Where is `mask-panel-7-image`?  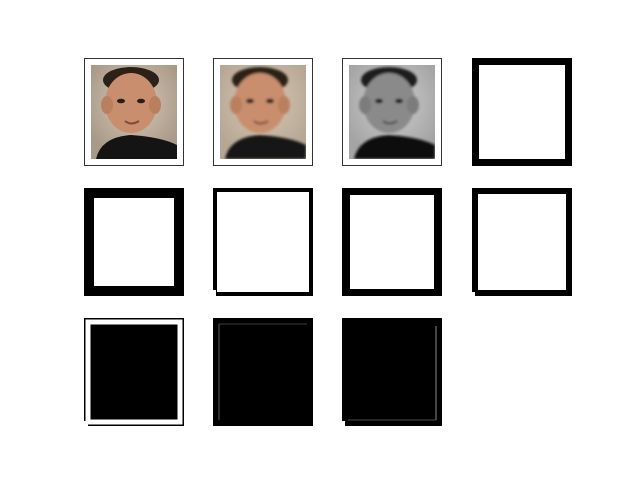
mask-panel-7-image is located at coordinates (263, 372).